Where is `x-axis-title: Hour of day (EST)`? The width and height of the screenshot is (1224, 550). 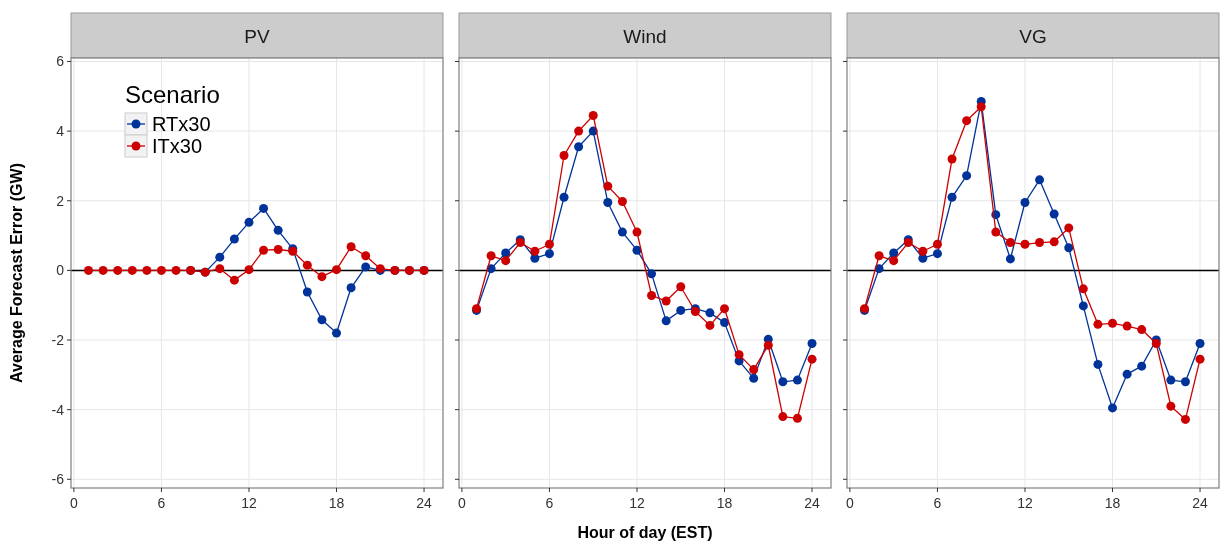 x-axis-title: Hour of day (EST) is located at coordinates (645, 532).